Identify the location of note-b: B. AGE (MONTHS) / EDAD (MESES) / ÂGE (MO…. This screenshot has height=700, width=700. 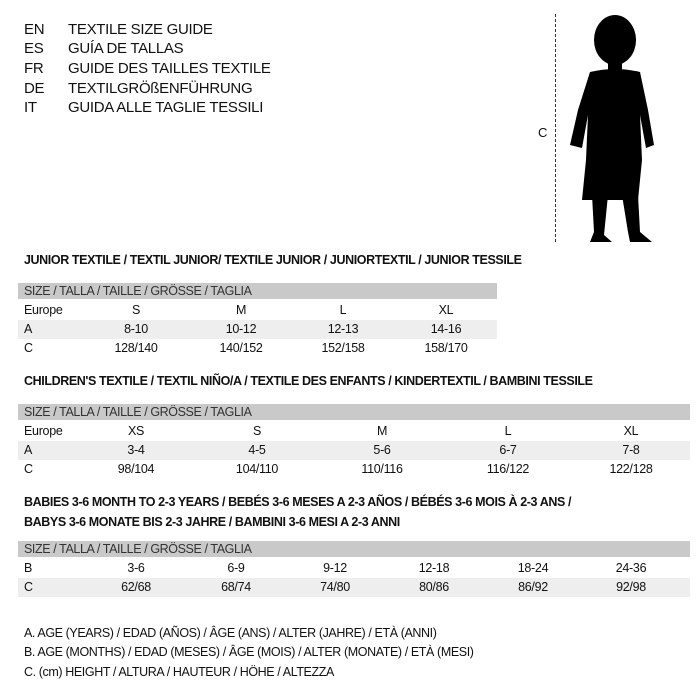
(249, 652).